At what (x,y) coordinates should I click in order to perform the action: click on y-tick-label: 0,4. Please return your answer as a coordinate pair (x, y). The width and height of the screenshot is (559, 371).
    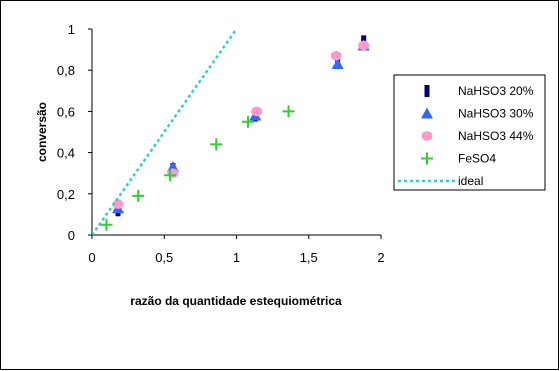
    Looking at the image, I should click on (66, 153).